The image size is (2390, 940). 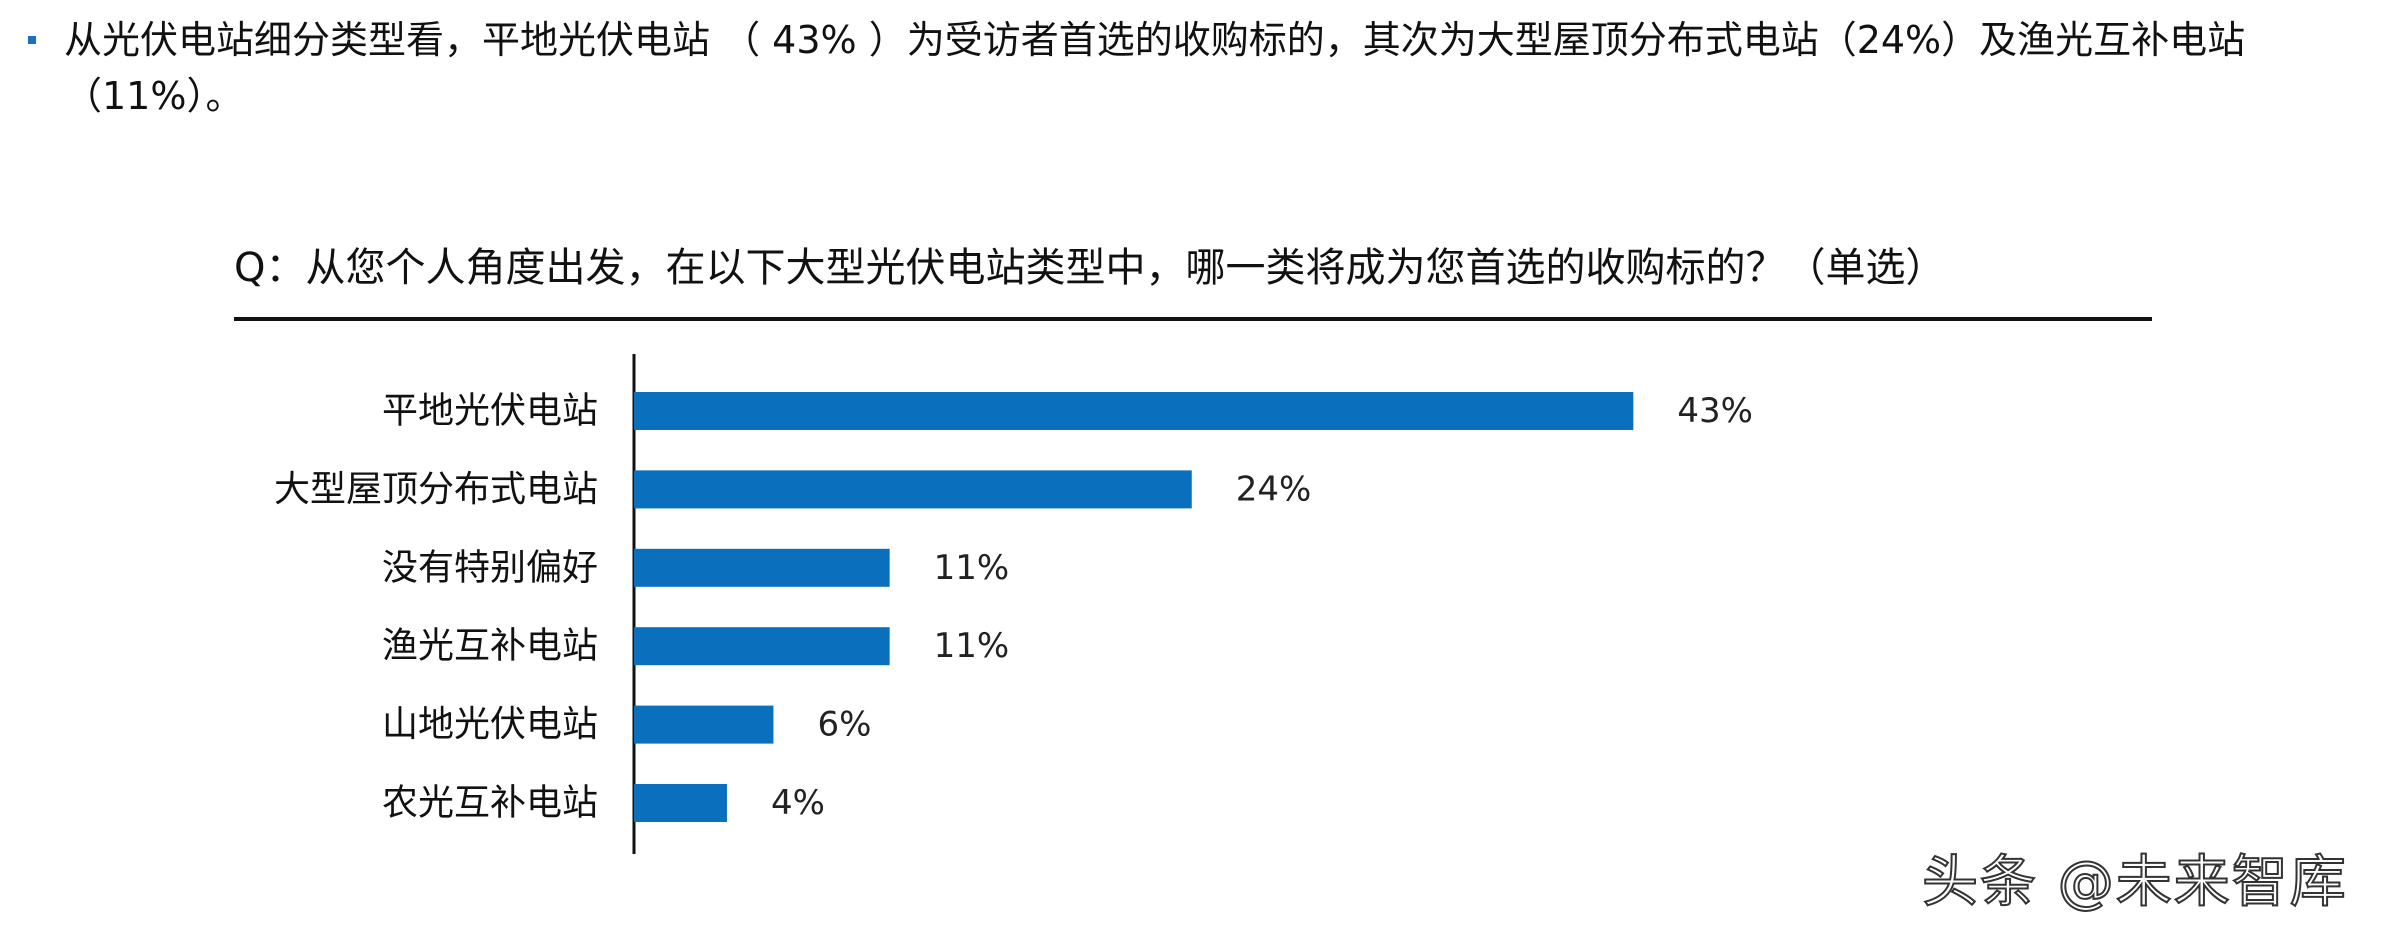 I want to click on category-label: 山地光伏电站, so click(x=490, y=724).